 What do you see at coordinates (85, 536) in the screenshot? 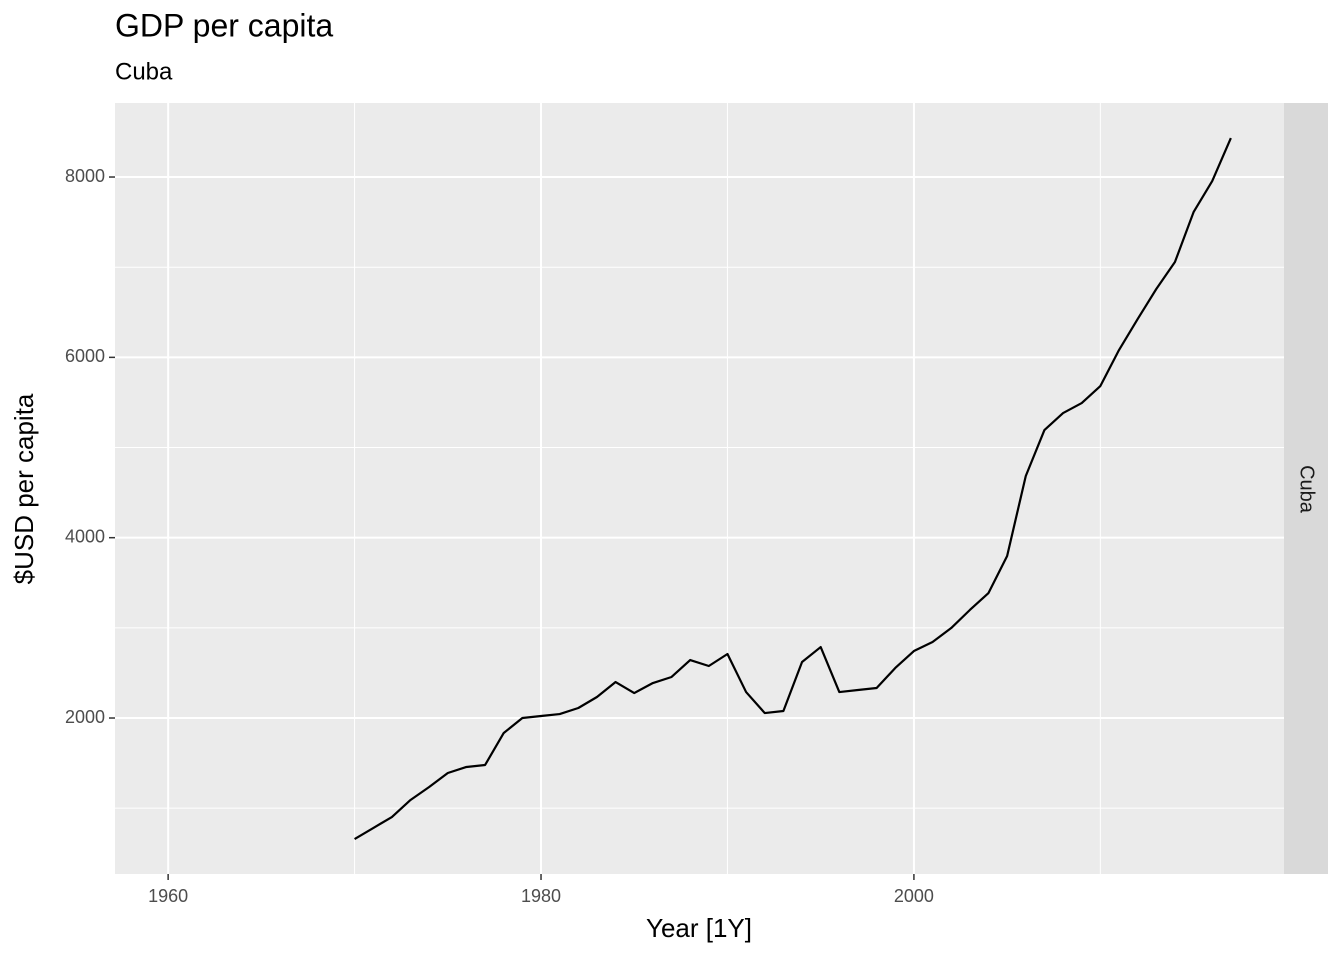
I see `y-tick-label: 4000` at bounding box center [85, 536].